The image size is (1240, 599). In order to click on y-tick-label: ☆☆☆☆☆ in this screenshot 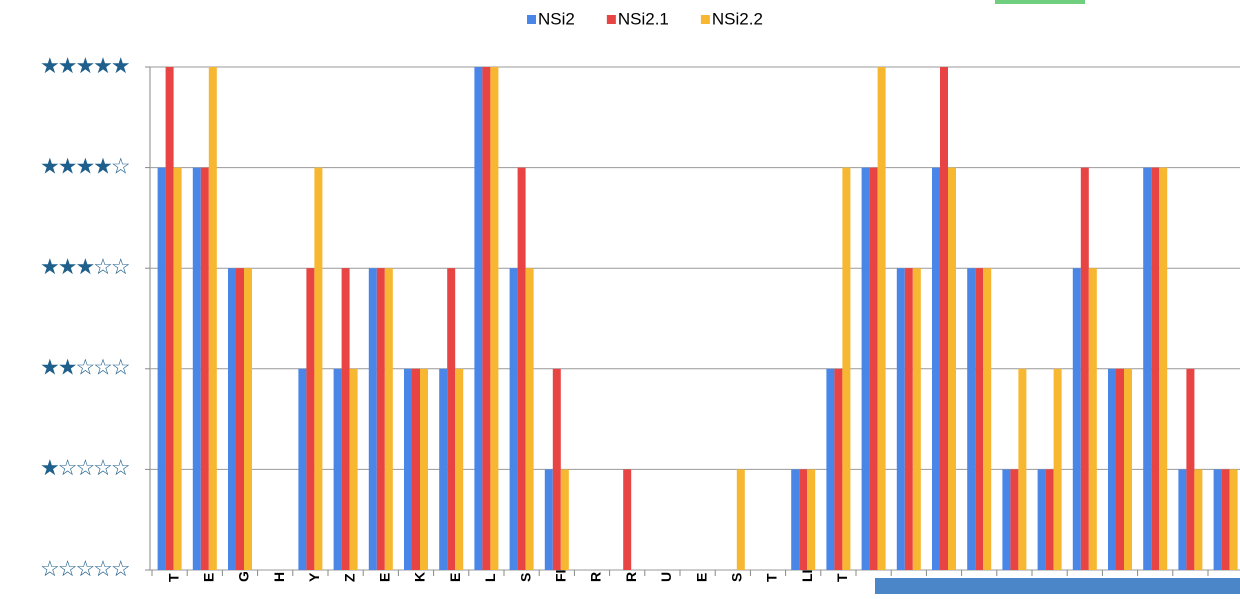, I will do `click(85, 568)`.